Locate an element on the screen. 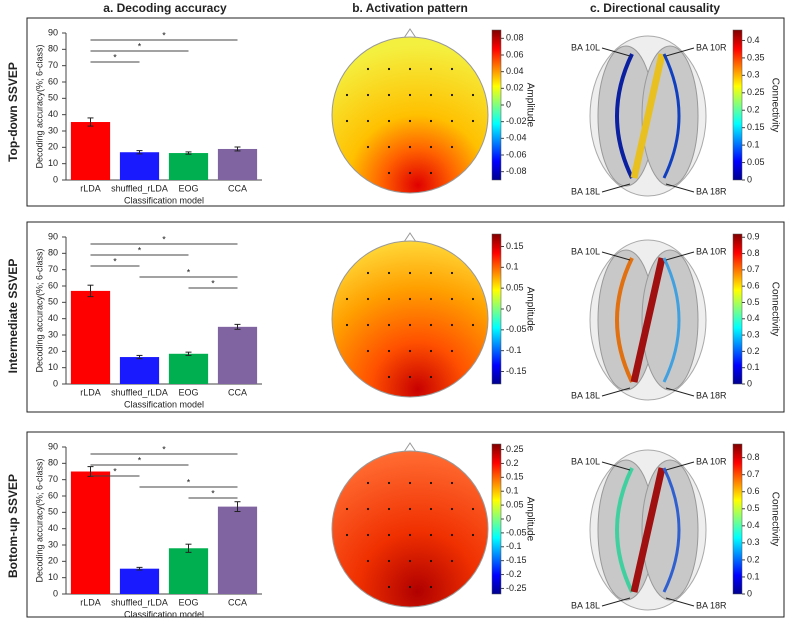  y-tick-label: 30 is located at coordinates (53, 130).